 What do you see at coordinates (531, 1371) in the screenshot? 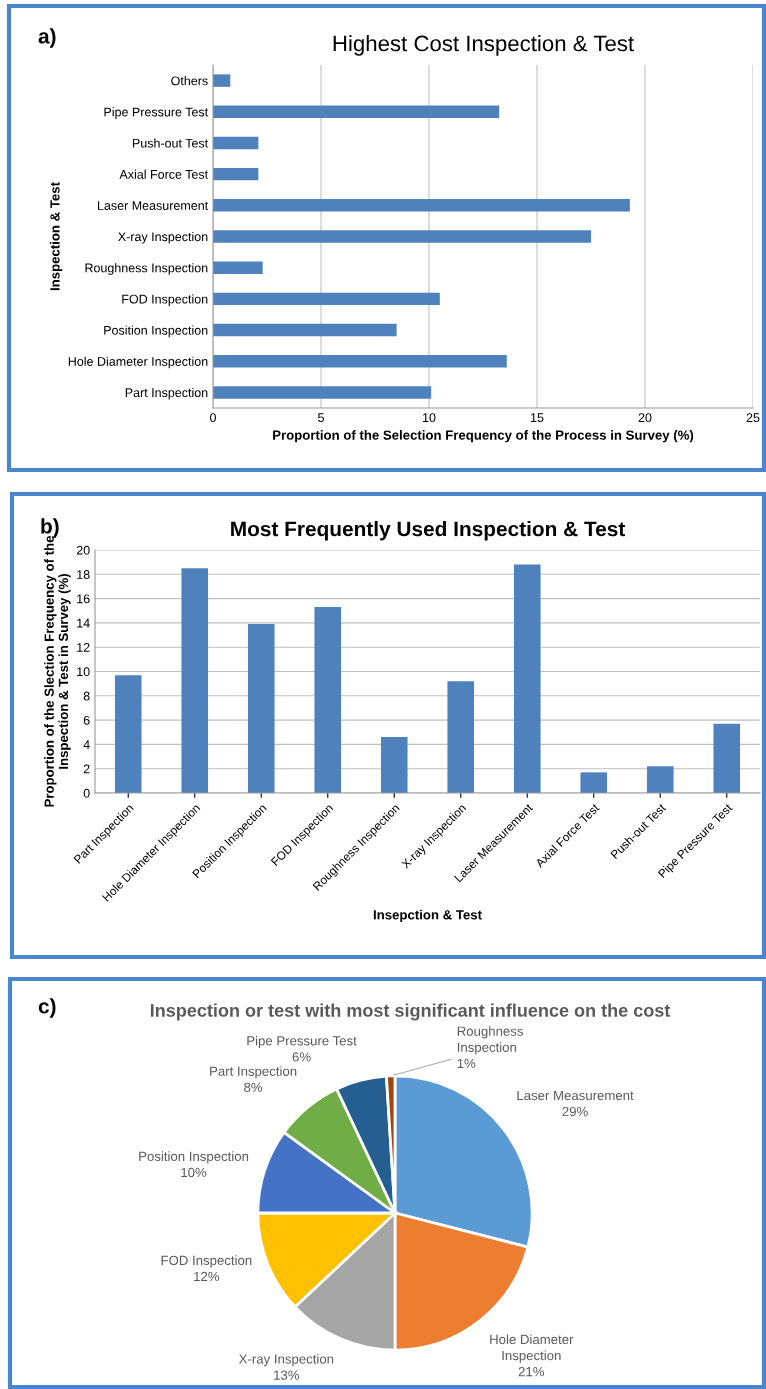
I see `data-label: 21%` at bounding box center [531, 1371].